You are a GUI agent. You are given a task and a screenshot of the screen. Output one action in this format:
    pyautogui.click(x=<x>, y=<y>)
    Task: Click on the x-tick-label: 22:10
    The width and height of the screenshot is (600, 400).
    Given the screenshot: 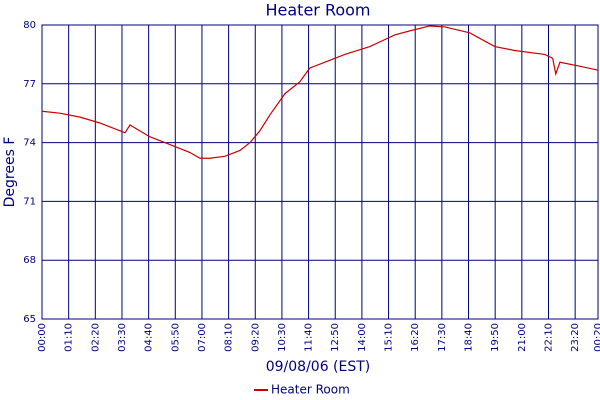 What is the action you would take?
    pyautogui.click(x=548, y=337)
    